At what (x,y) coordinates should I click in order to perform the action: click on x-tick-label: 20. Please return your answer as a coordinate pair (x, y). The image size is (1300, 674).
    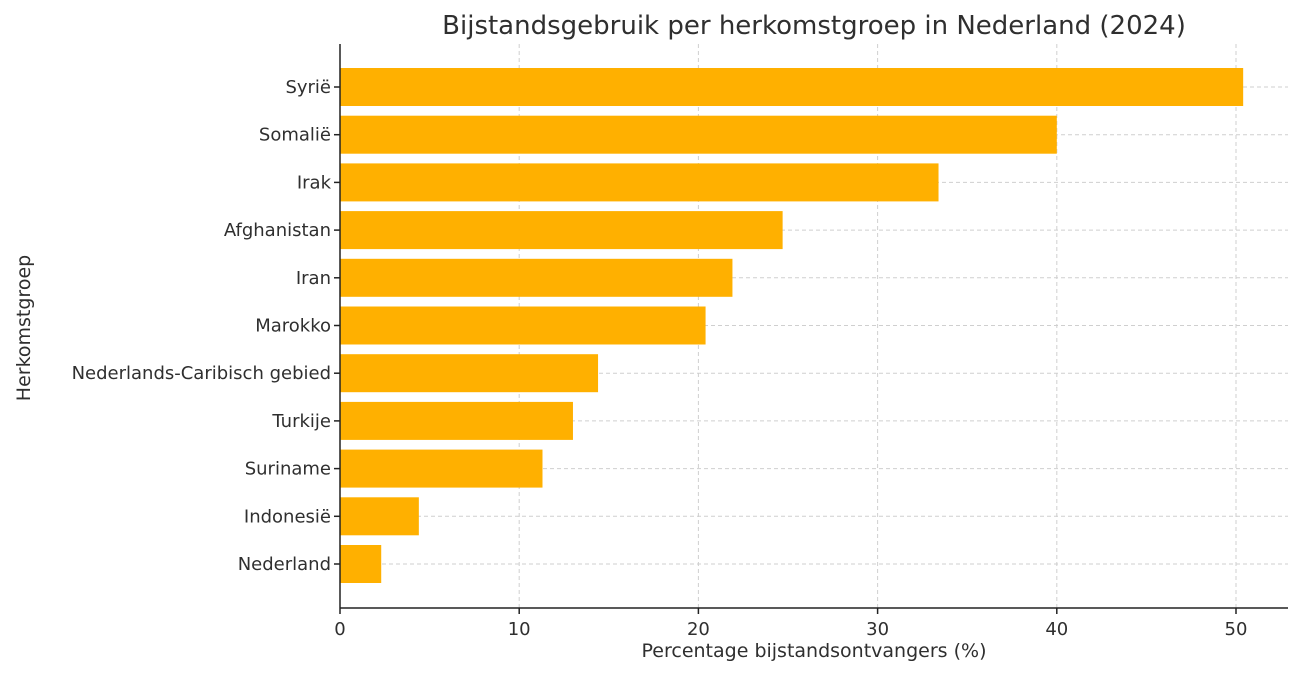
    Looking at the image, I should click on (698, 629).